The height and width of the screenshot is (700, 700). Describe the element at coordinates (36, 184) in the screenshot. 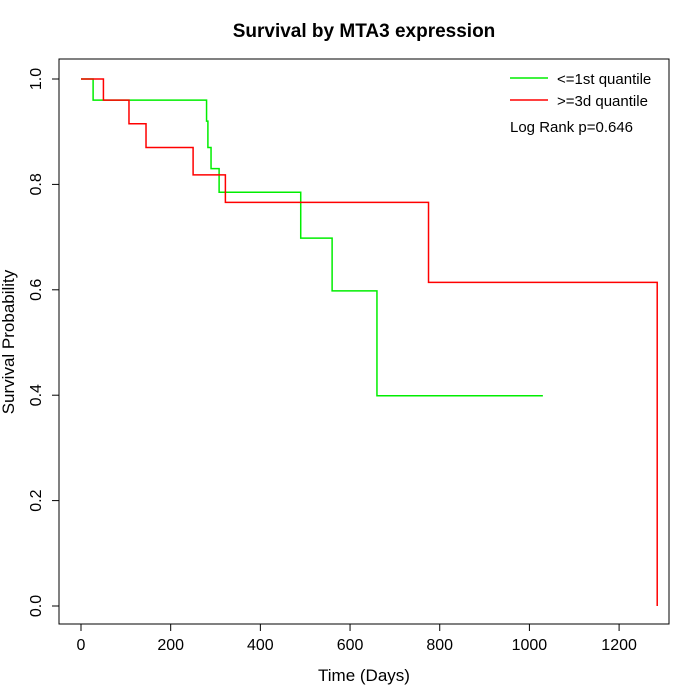

I see `y-tick-label: 0.8` at that location.